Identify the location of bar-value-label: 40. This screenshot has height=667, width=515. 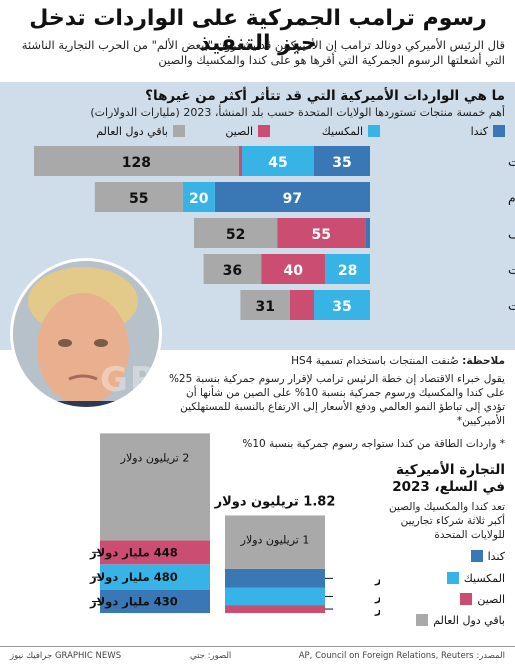
(293, 271).